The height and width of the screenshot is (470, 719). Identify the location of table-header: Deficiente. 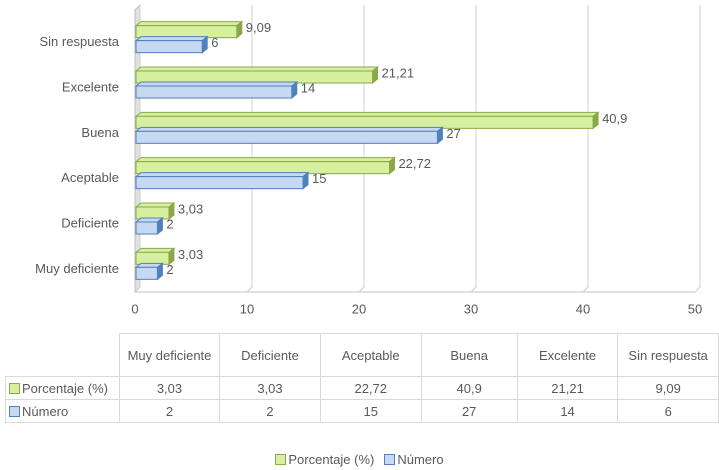
(270, 355).